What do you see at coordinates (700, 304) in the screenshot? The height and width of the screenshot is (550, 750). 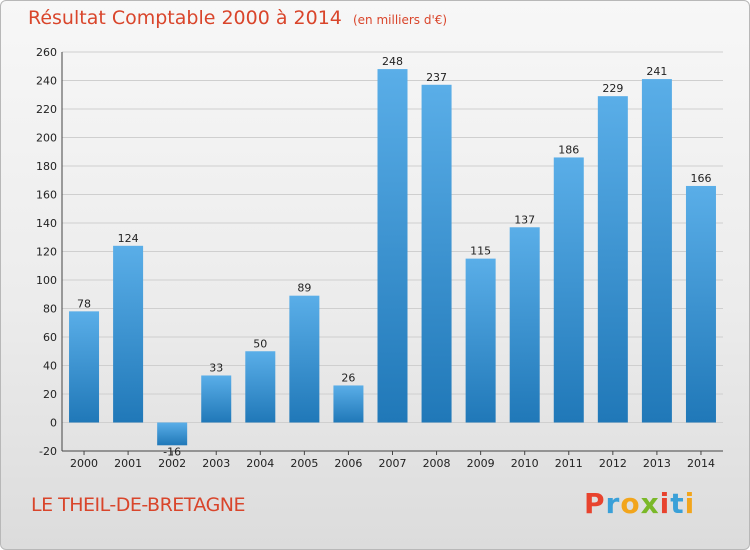 I see `bar-2014` at bounding box center [700, 304].